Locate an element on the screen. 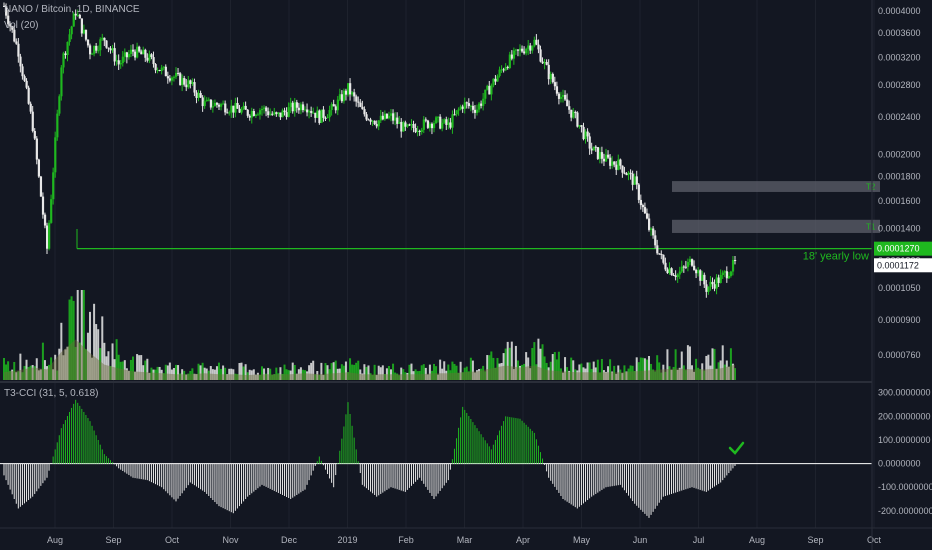 The height and width of the screenshot is (550, 932). cci-tick: 200.0000000 is located at coordinates (904, 416).